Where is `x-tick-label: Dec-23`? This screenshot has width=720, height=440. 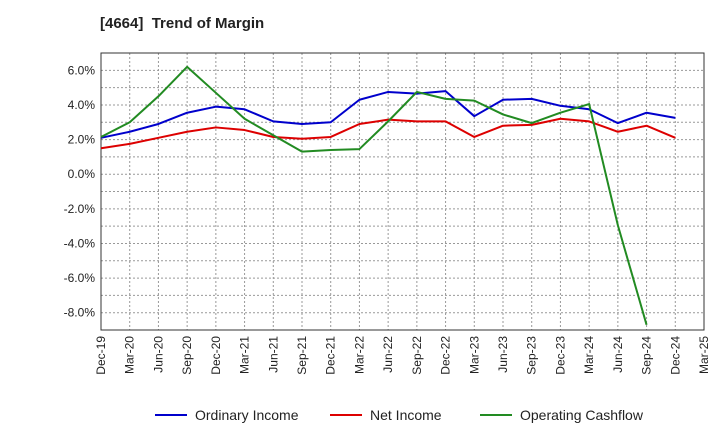
x-tick-label: Dec-23 is located at coordinates (560, 355).